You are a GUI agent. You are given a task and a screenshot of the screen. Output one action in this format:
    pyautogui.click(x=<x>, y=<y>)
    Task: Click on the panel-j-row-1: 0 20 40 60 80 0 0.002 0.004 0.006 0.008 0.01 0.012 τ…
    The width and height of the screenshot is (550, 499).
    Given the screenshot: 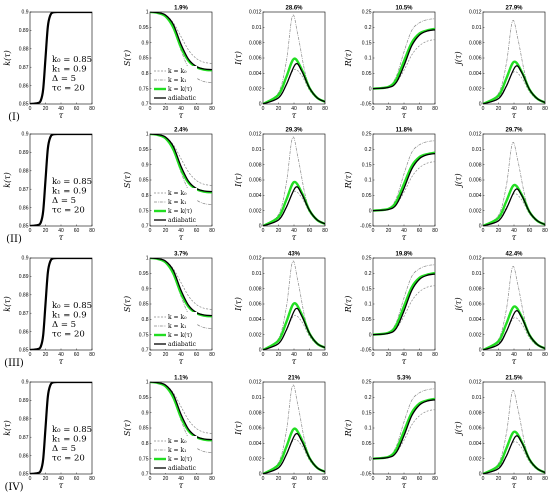 What is the action you would take?
    pyautogui.click(x=501, y=63)
    